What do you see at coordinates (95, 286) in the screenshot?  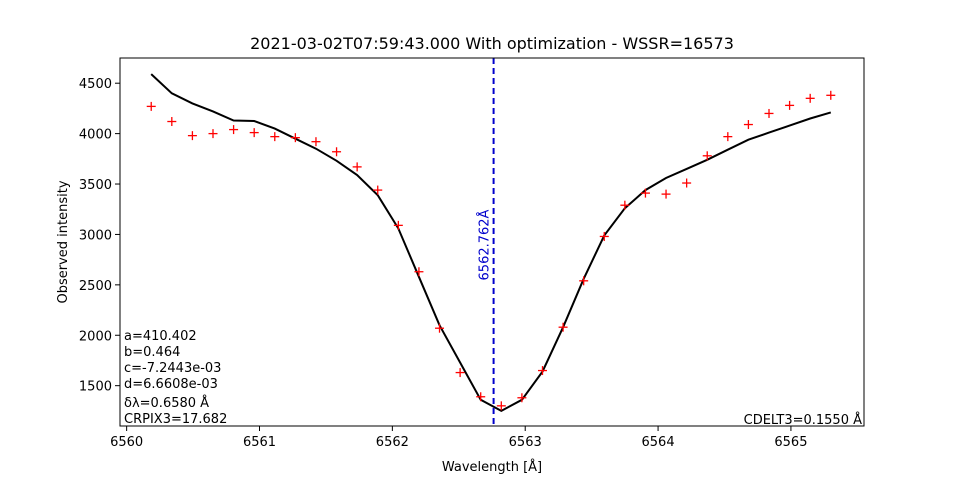 I see `y-tick-label: 2500` at bounding box center [95, 286].